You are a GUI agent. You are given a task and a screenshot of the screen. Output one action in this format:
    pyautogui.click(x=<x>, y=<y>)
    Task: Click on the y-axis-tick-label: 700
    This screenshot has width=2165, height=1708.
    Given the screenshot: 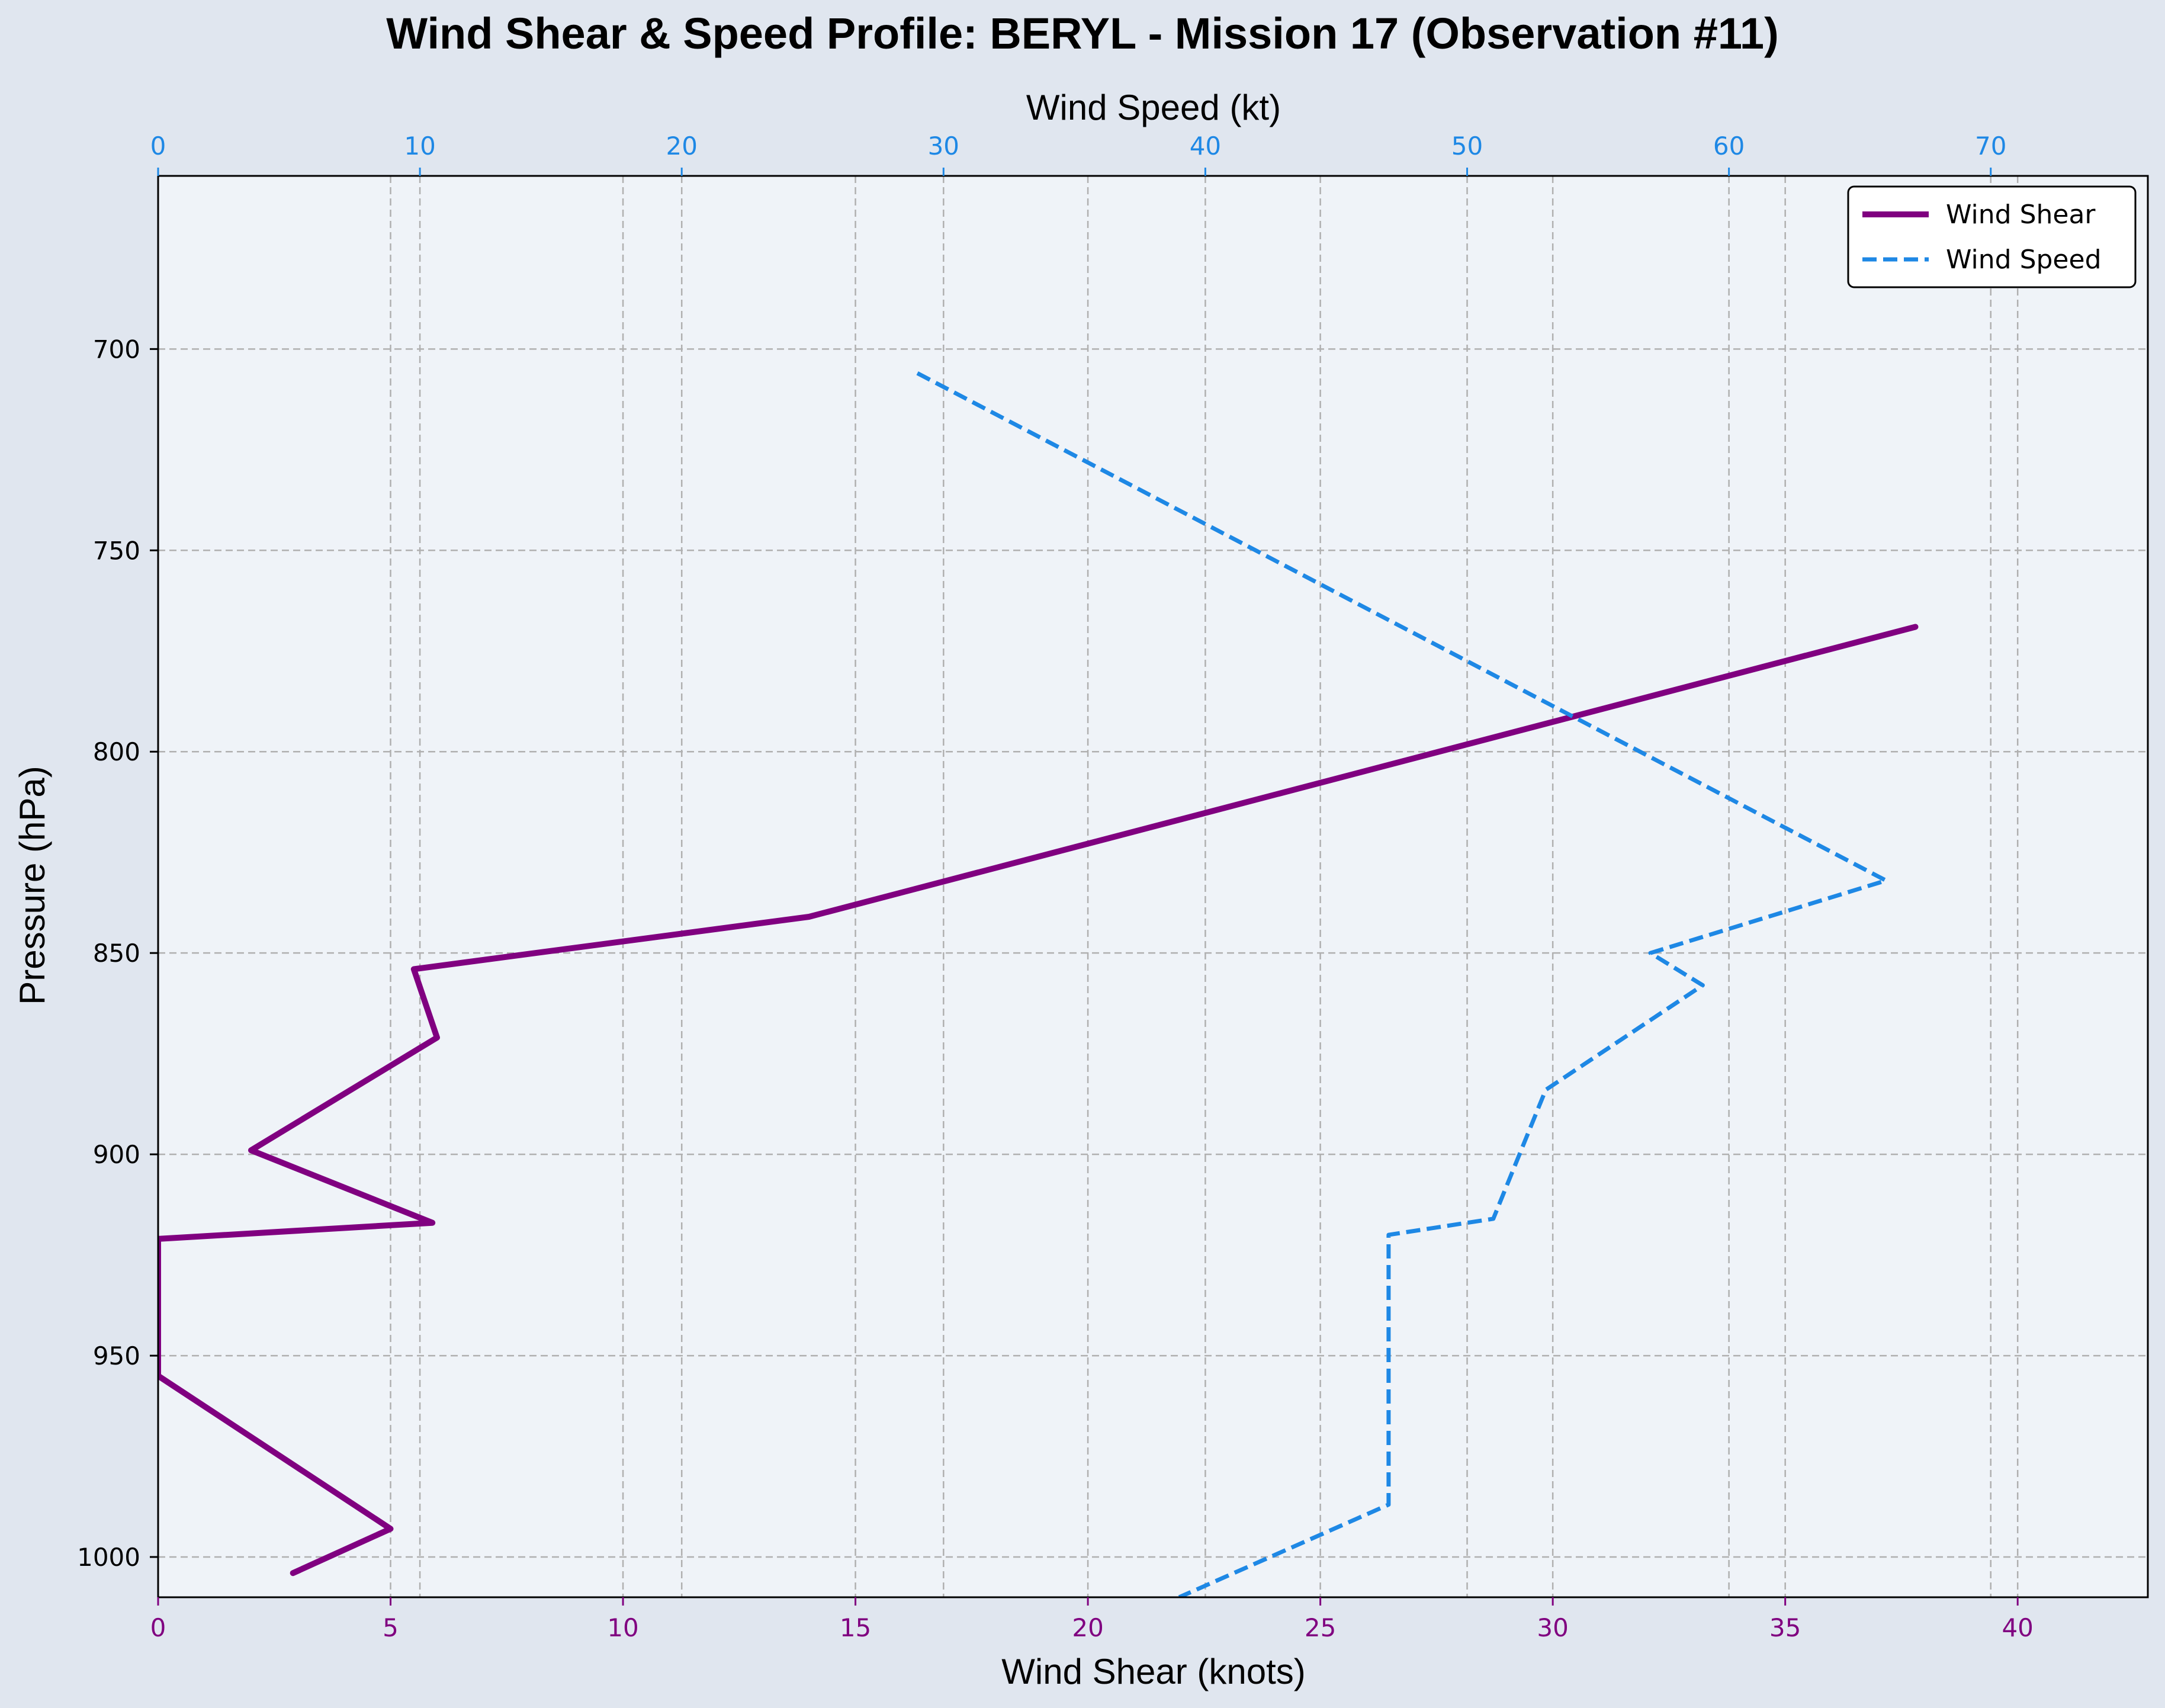 What is the action you would take?
    pyautogui.click(x=117, y=349)
    